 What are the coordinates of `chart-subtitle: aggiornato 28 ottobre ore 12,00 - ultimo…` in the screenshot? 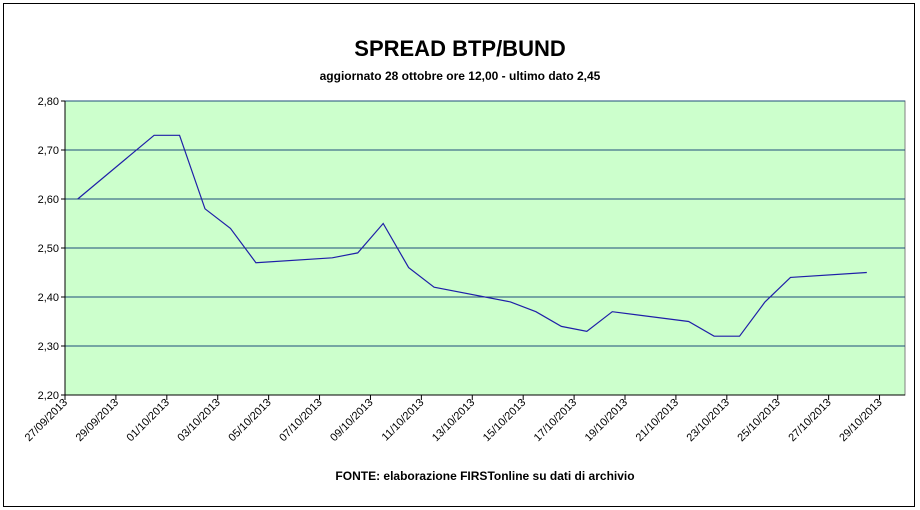 It's located at (460, 76).